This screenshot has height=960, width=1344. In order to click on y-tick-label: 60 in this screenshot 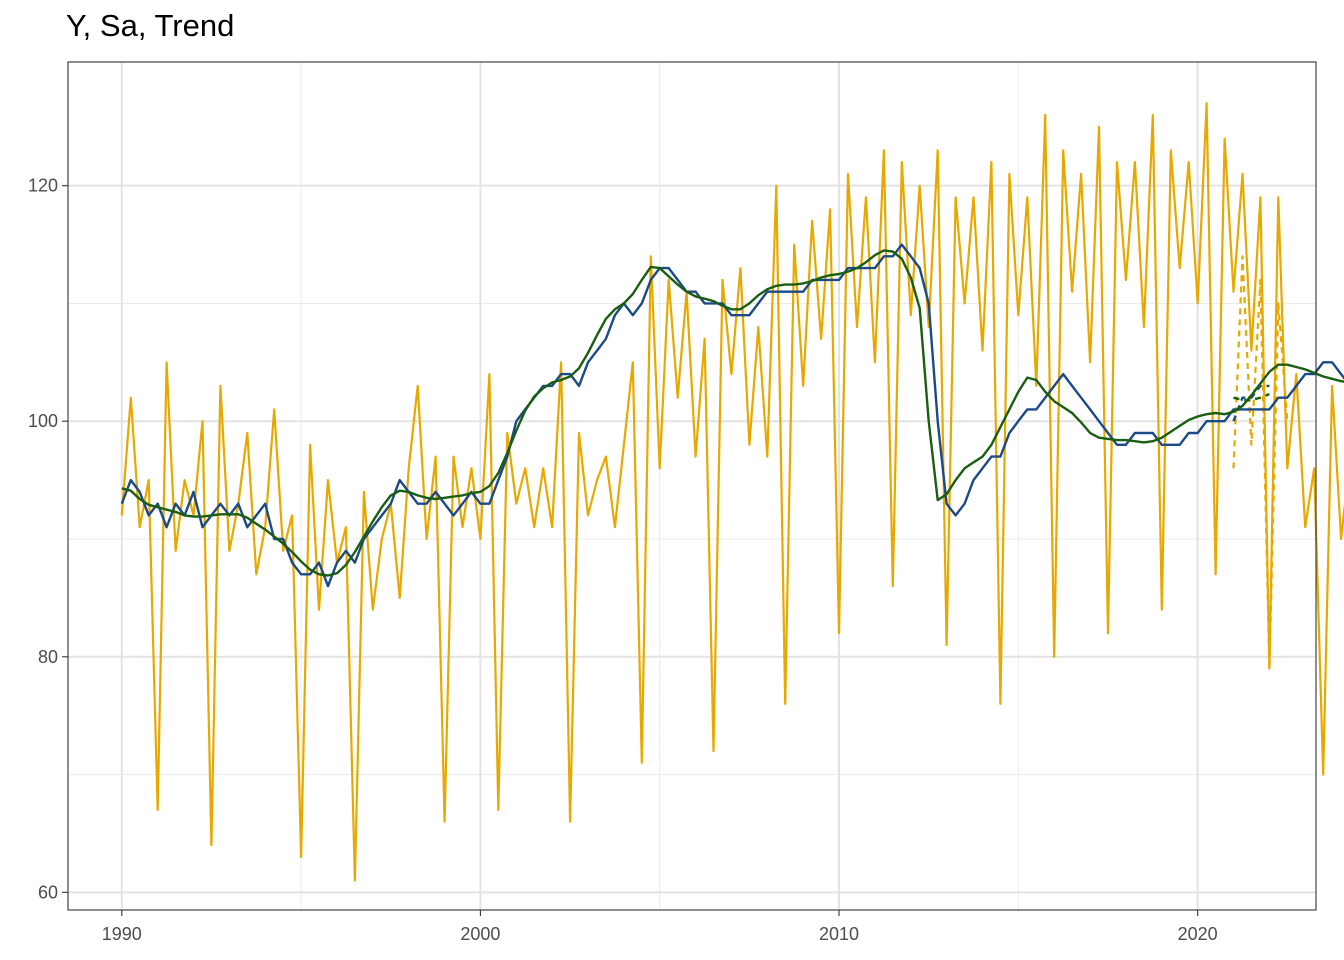, I will do `click(48, 892)`.